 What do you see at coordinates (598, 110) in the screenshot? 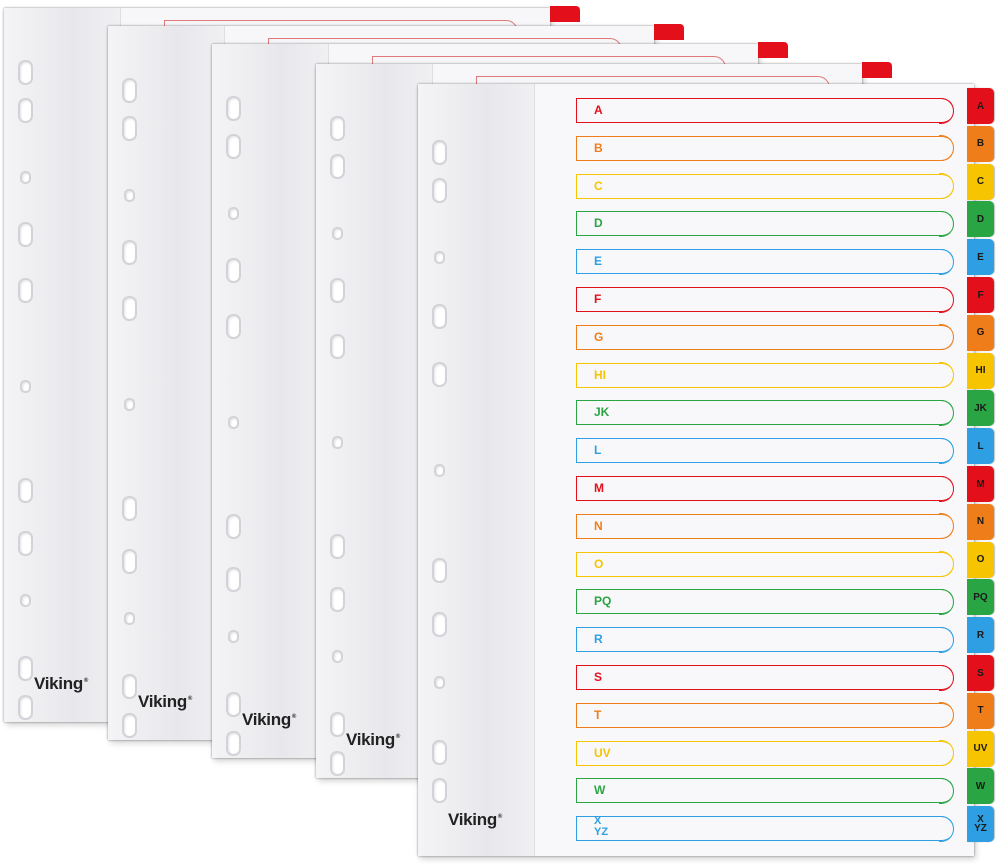
I see `index-row-label: A` at bounding box center [598, 110].